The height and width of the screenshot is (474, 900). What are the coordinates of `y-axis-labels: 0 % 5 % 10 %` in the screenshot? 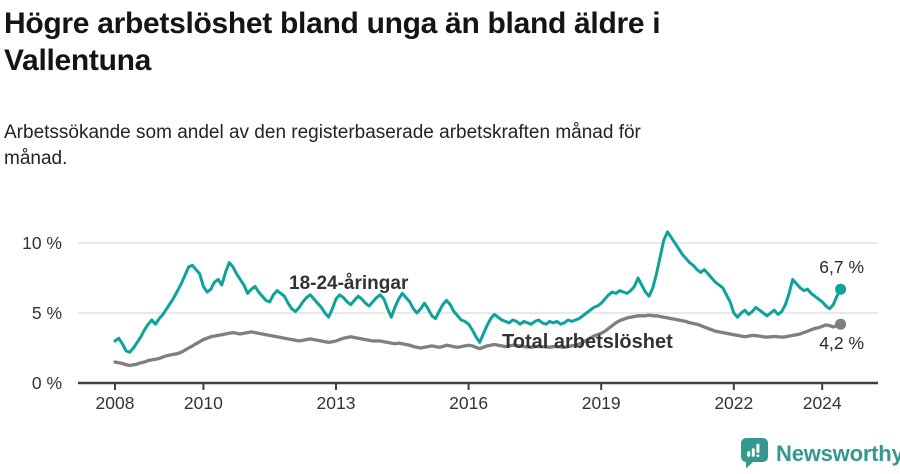 It's located at (42, 313).